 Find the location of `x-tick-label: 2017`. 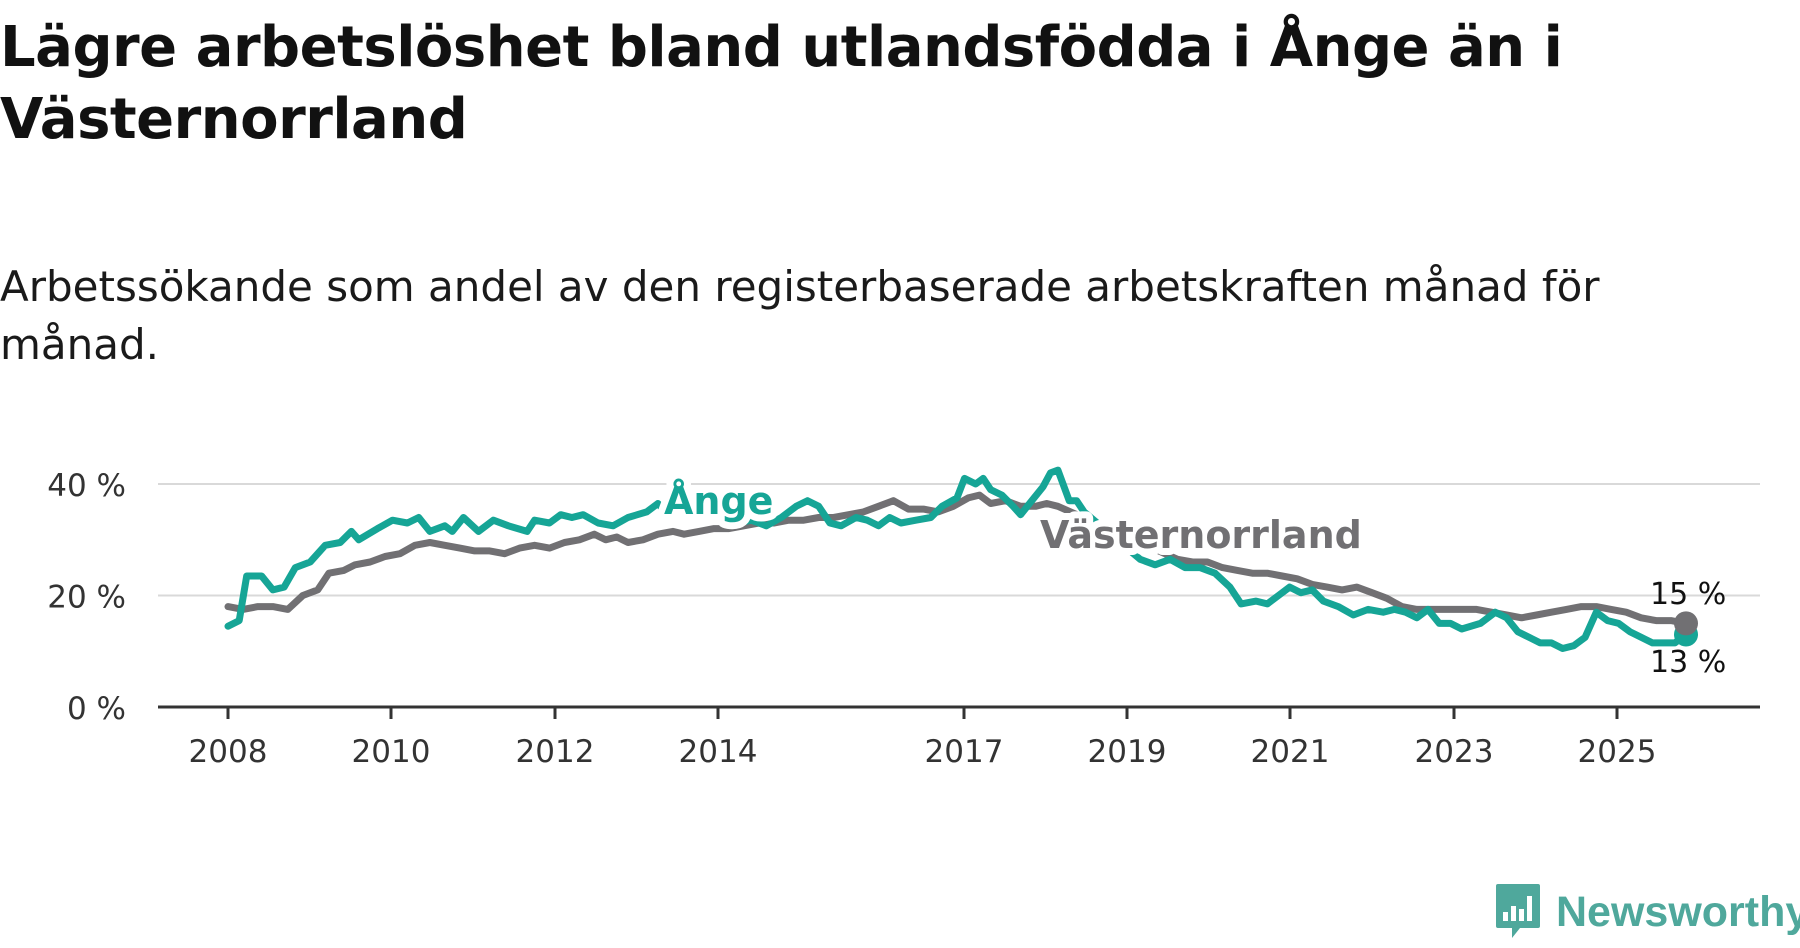

x-tick-label: 2017 is located at coordinates (964, 752).